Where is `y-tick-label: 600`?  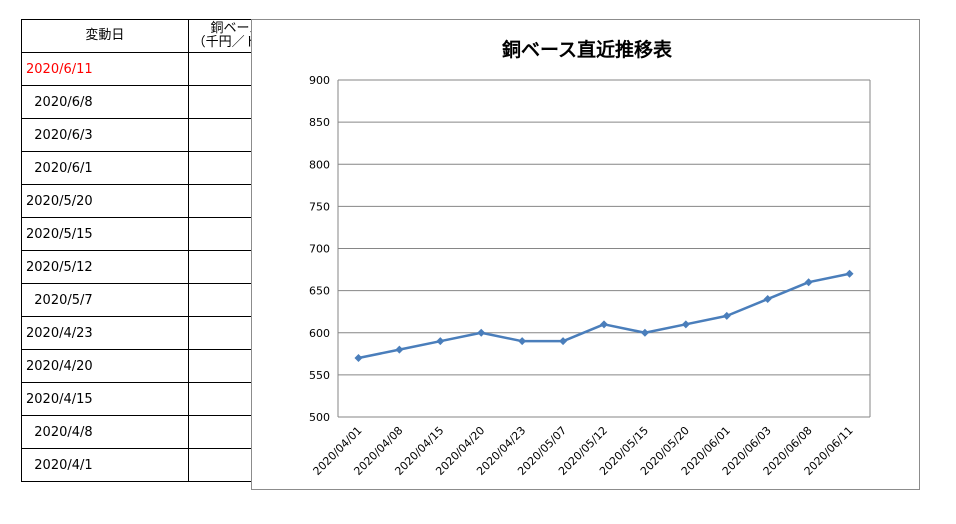
y-tick-label: 600 is located at coordinates (319, 333).